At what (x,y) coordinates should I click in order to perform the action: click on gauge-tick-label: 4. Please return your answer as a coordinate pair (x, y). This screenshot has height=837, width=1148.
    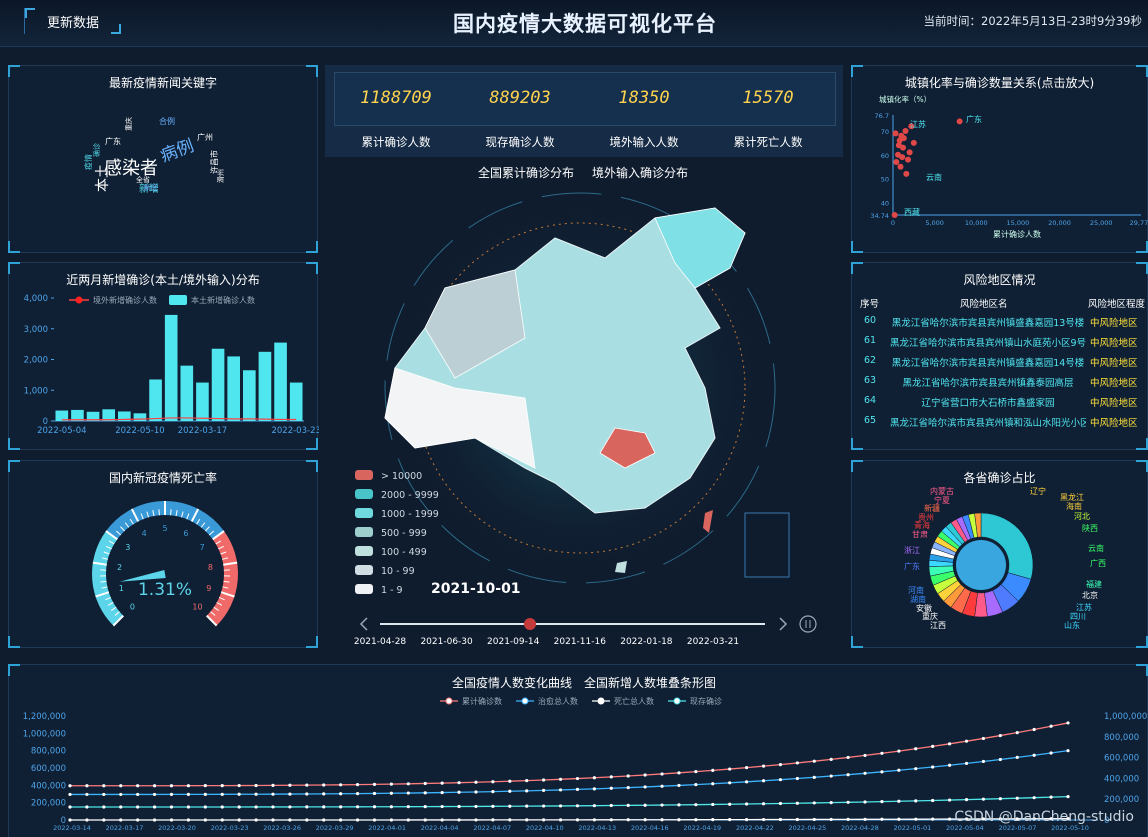
    Looking at the image, I should click on (144, 533).